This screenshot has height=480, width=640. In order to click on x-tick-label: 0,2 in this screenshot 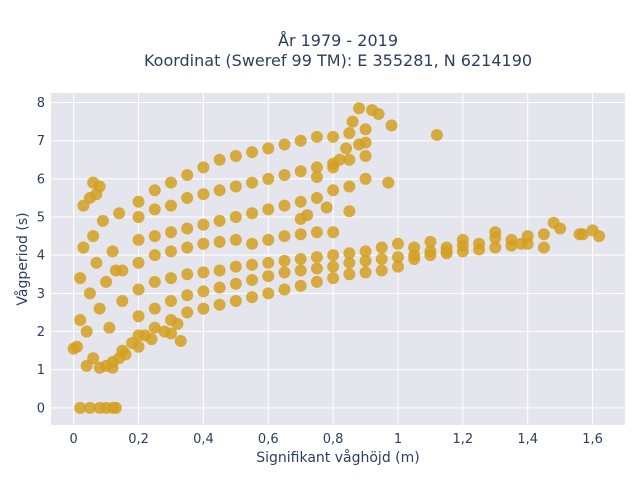, I will do `click(138, 439)`.